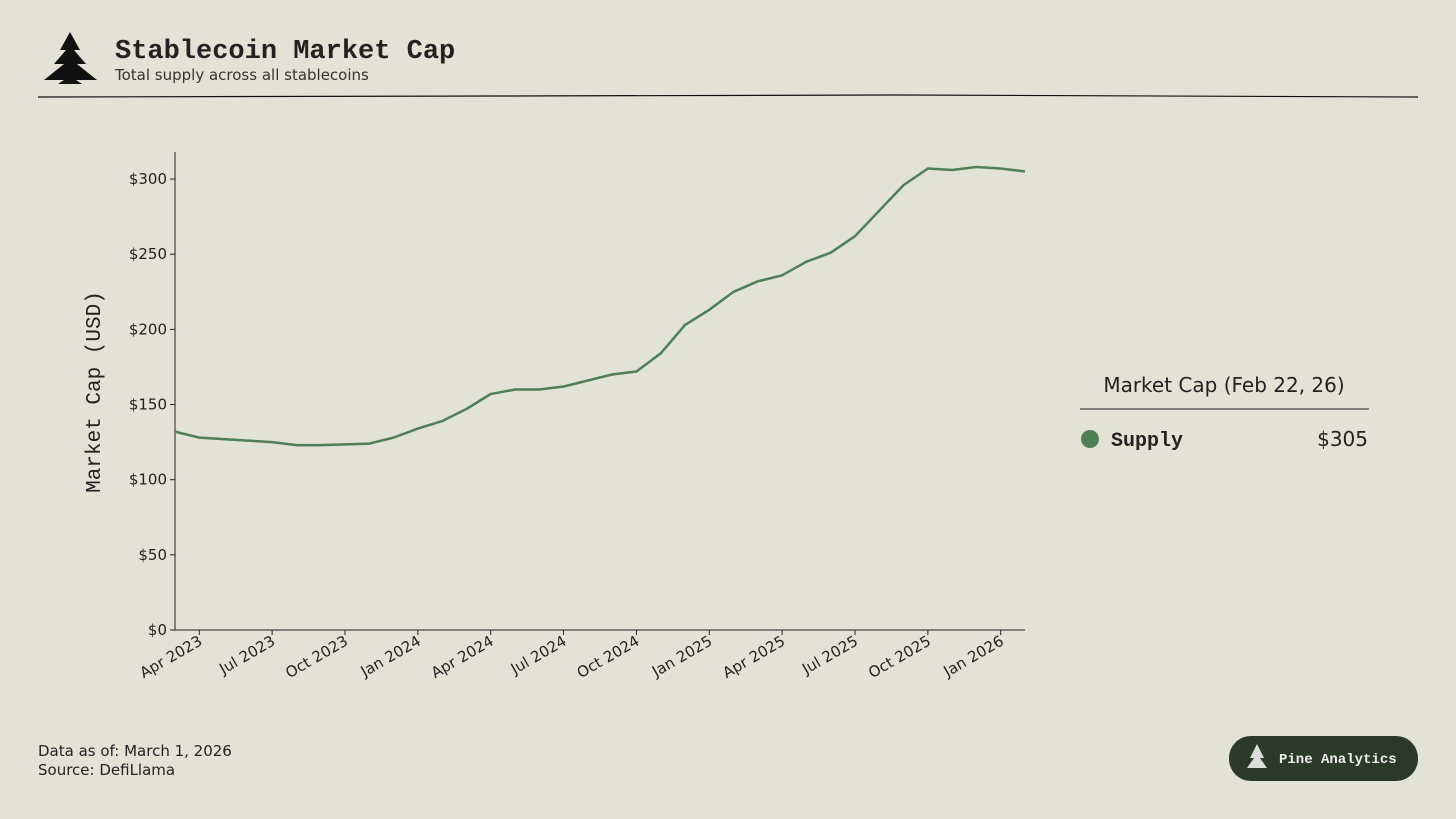  I want to click on y-tick-label: $0, so click(157, 630).